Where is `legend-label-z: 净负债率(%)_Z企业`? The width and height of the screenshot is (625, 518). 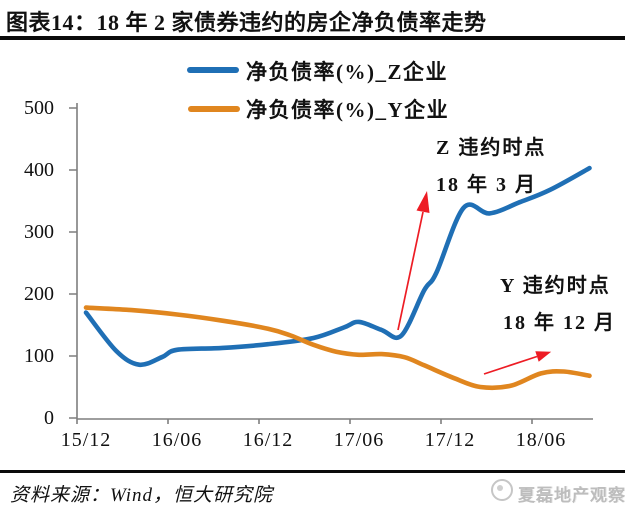
legend-label-z: 净负债率(%)_Z企业 is located at coordinates (347, 72).